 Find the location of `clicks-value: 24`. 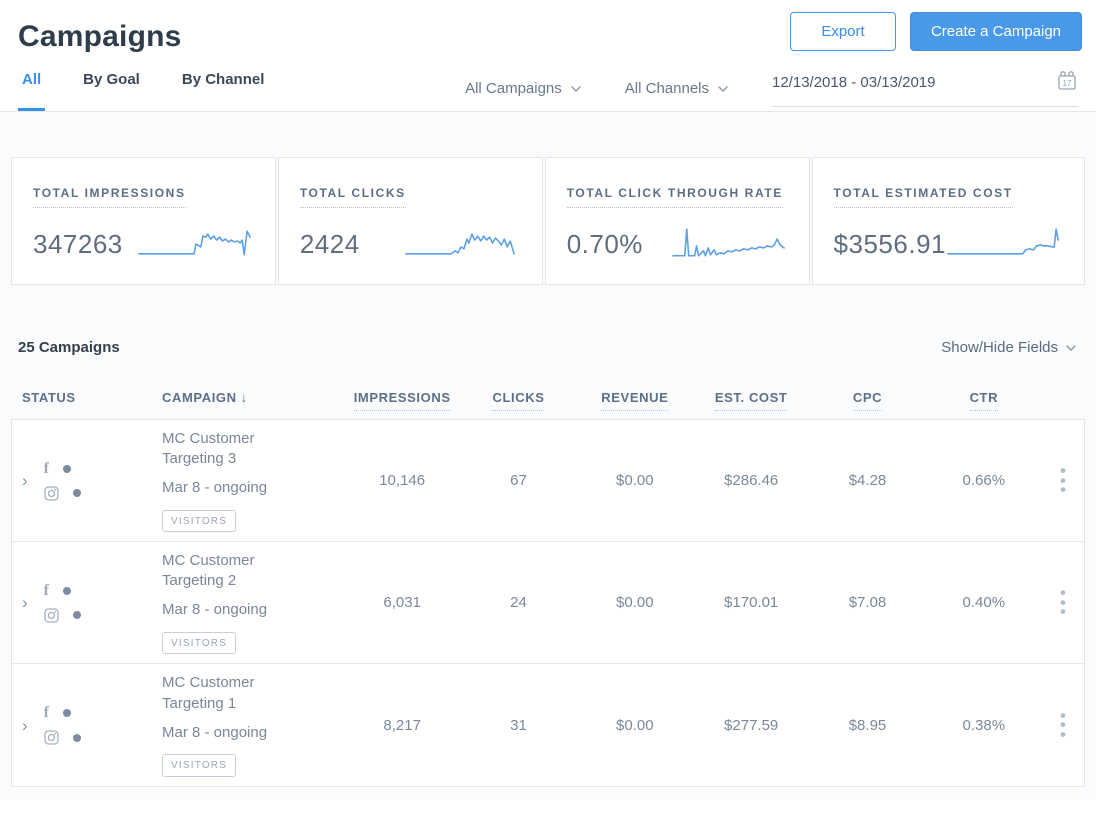

clicks-value: 24 is located at coordinates (518, 602).